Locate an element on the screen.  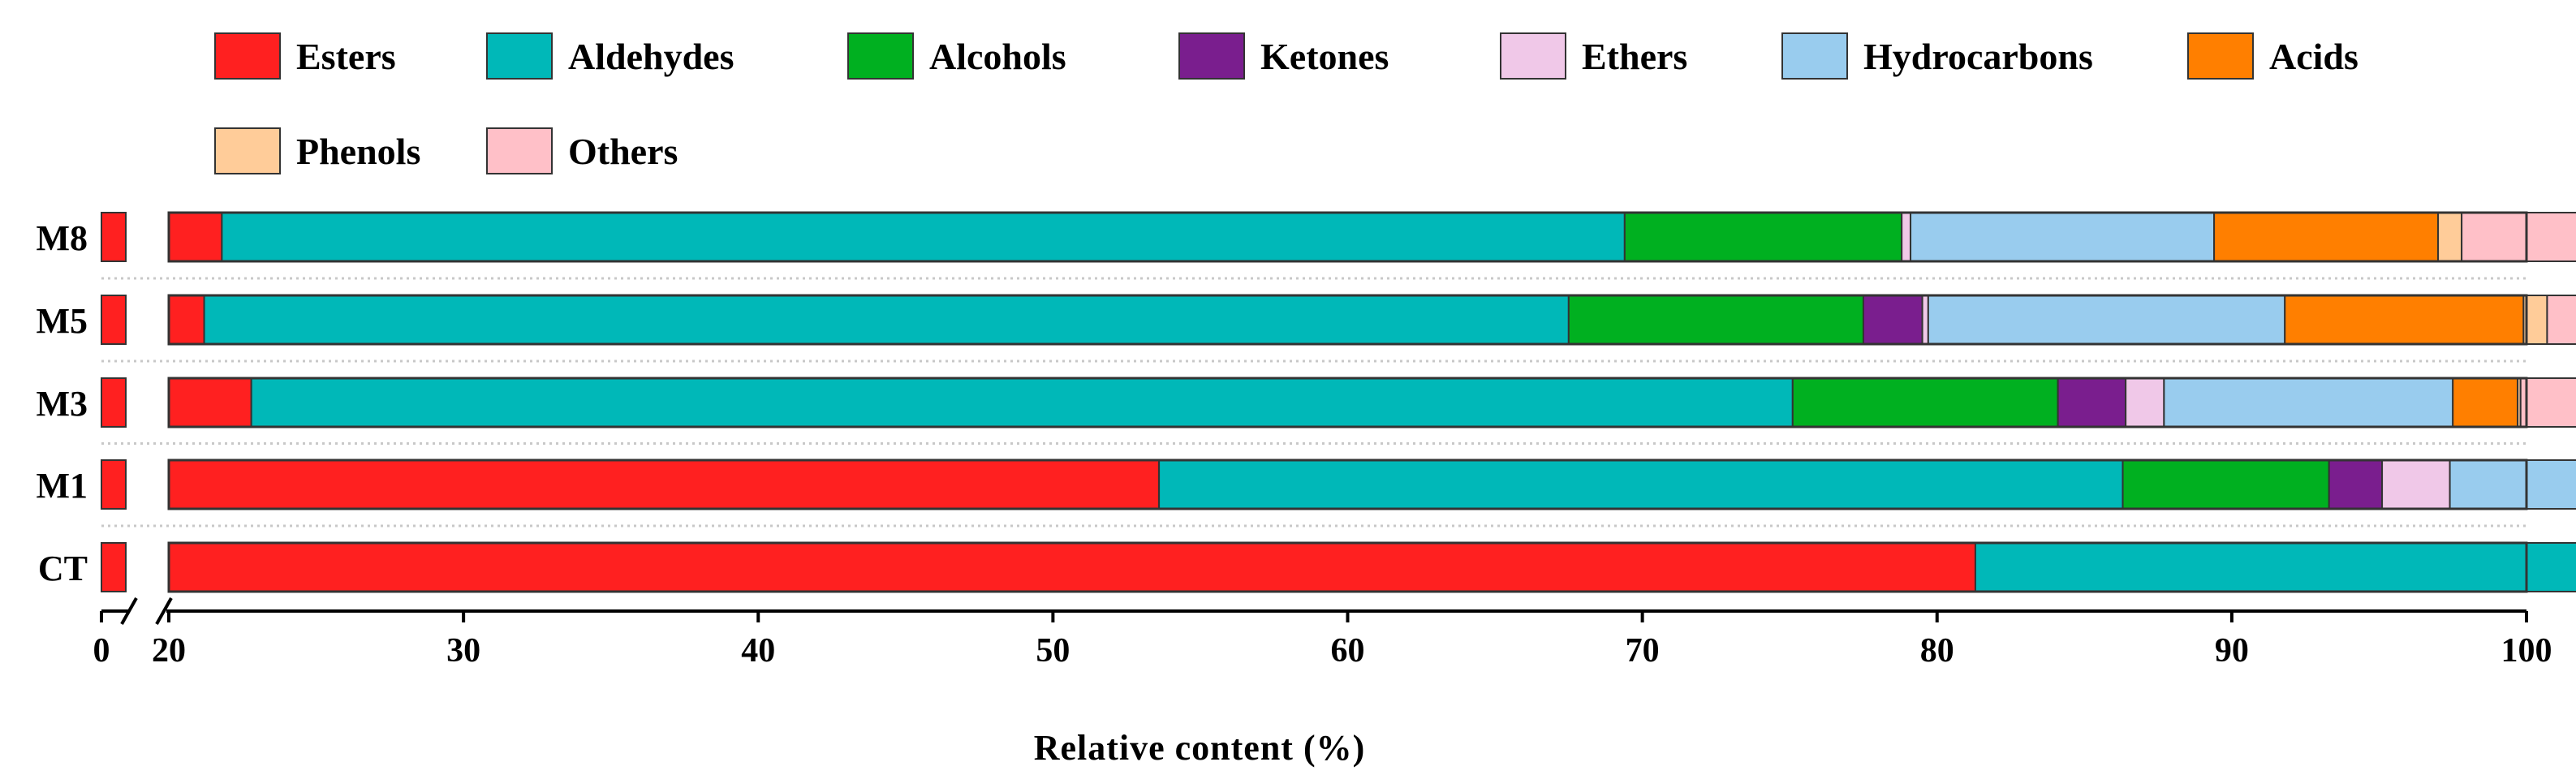
bar-m3-ketones is located at coordinates (2092, 402).